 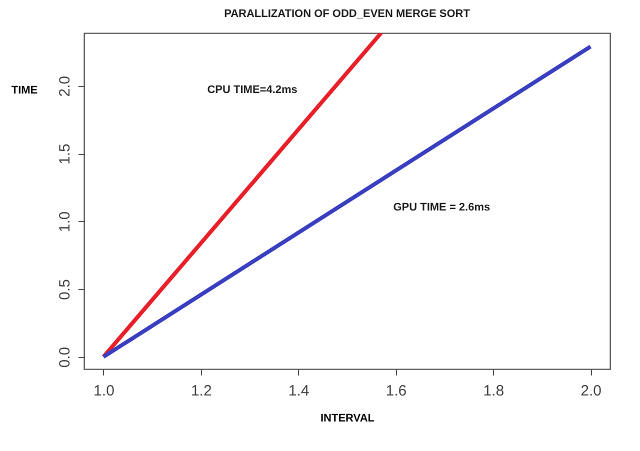 What do you see at coordinates (65, 221) in the screenshot?
I see `y-tick-label: 1.0` at bounding box center [65, 221].